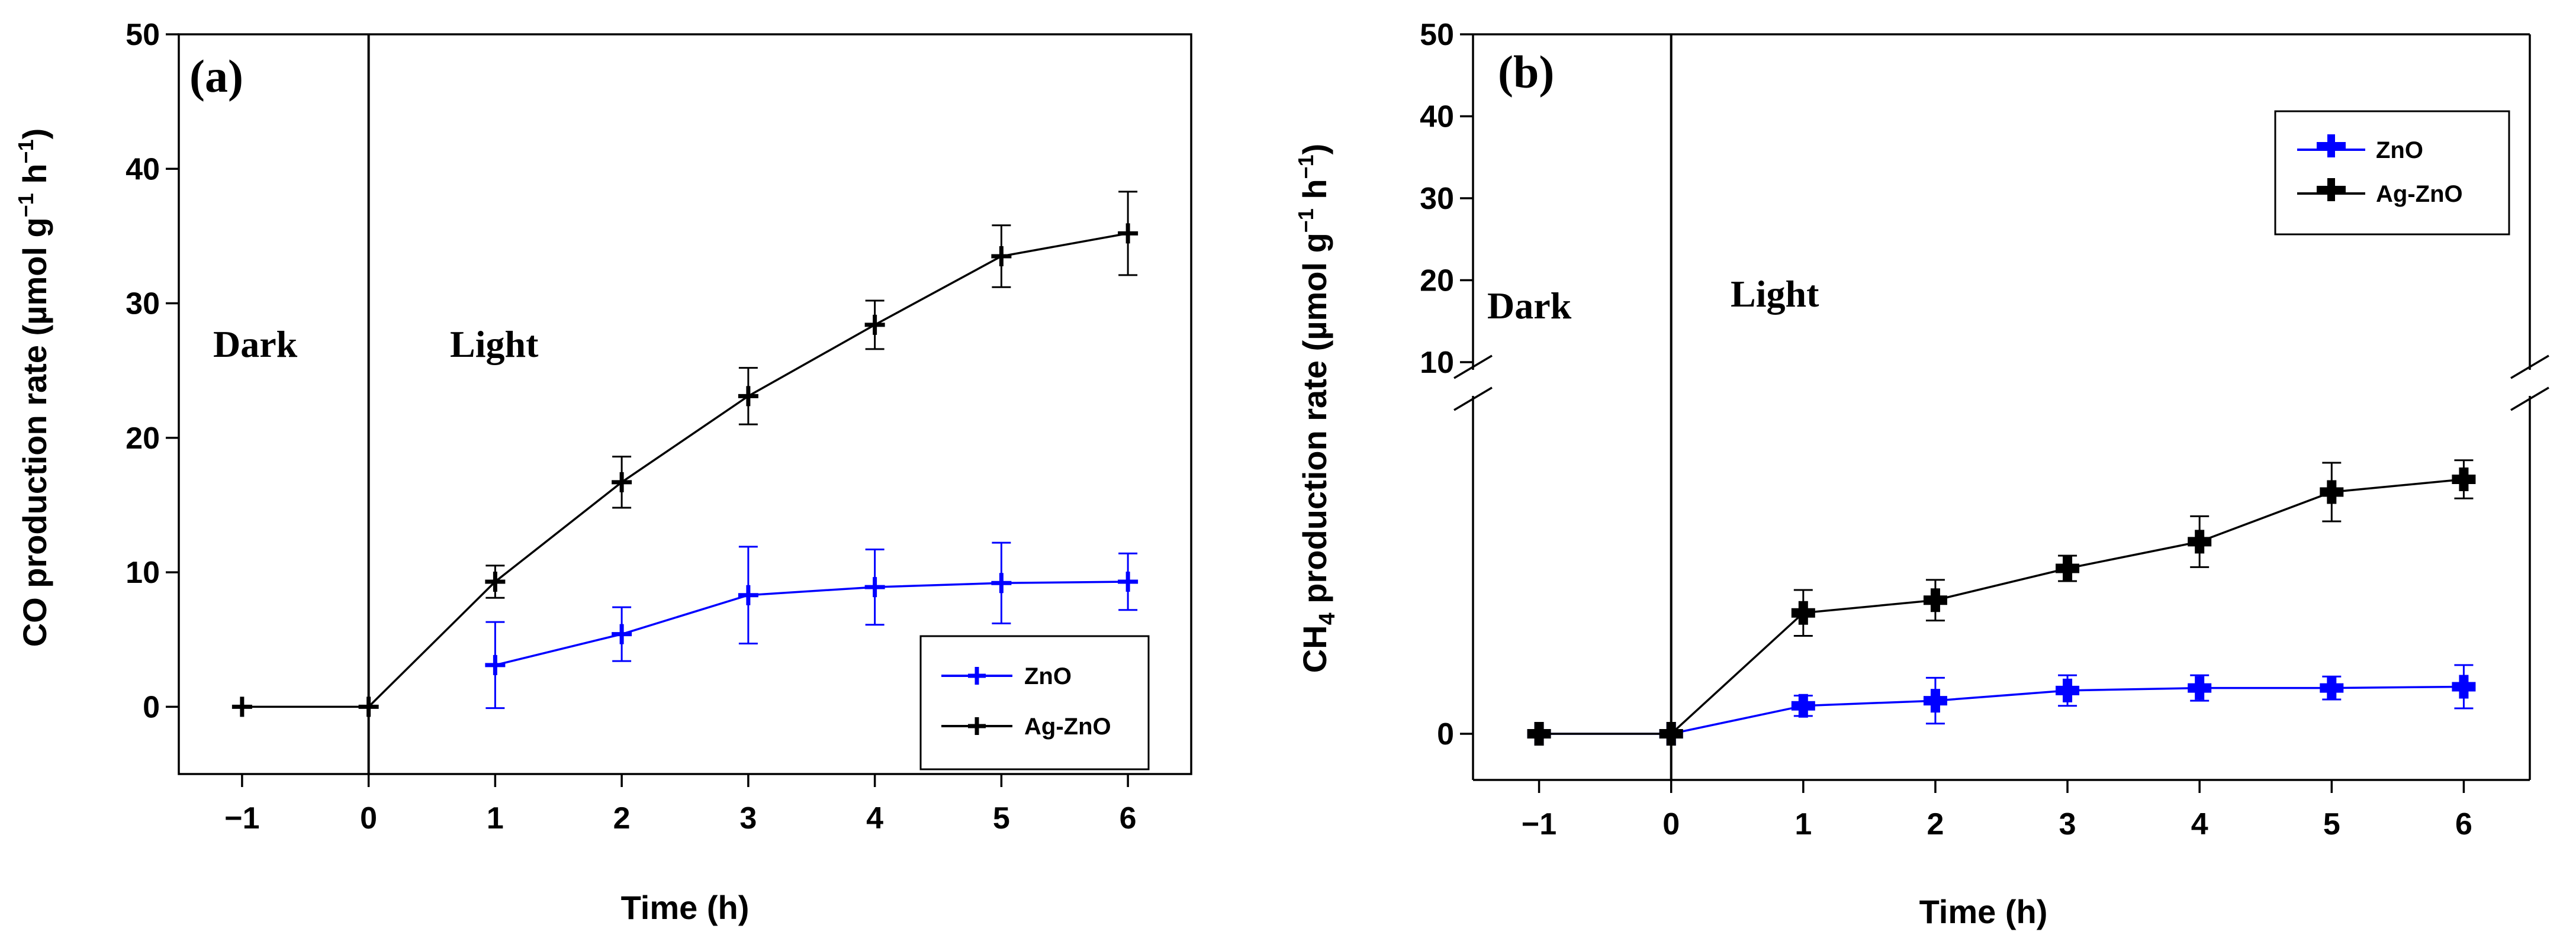 Image resolution: width=2576 pixels, height=948 pixels. Describe the element at coordinates (1034, 702) in the screenshot. I see `legend-box-a` at that location.